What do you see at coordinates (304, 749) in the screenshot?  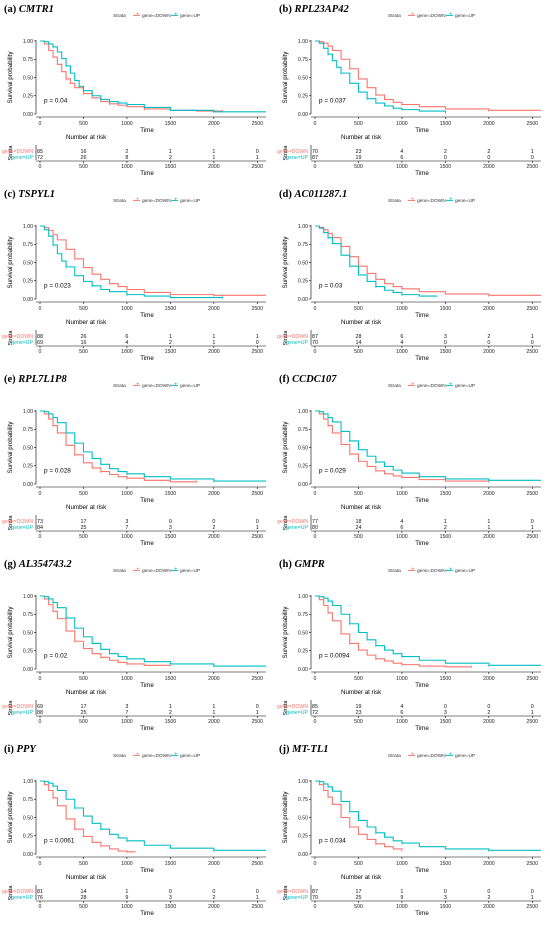 I see `panel-title: (j) MT-TL1` at bounding box center [304, 749].